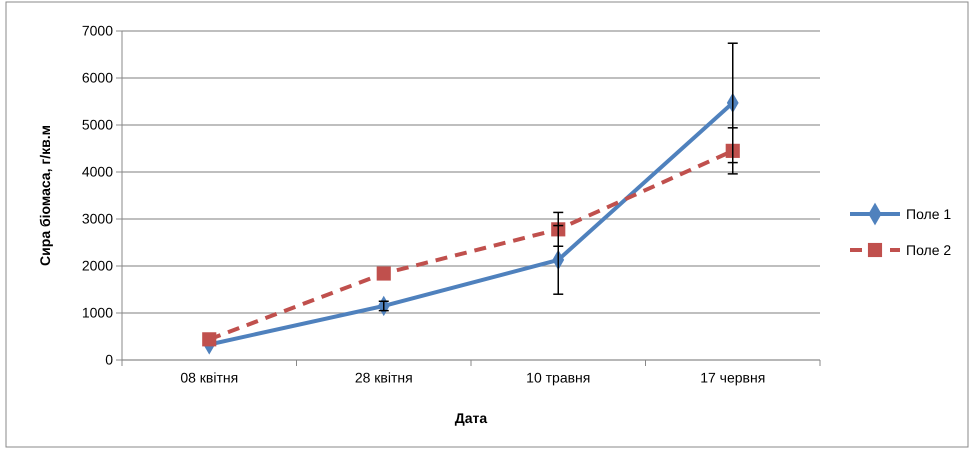  Describe the element at coordinates (109, 359) in the screenshot. I see `y-tick-label: 0` at that location.